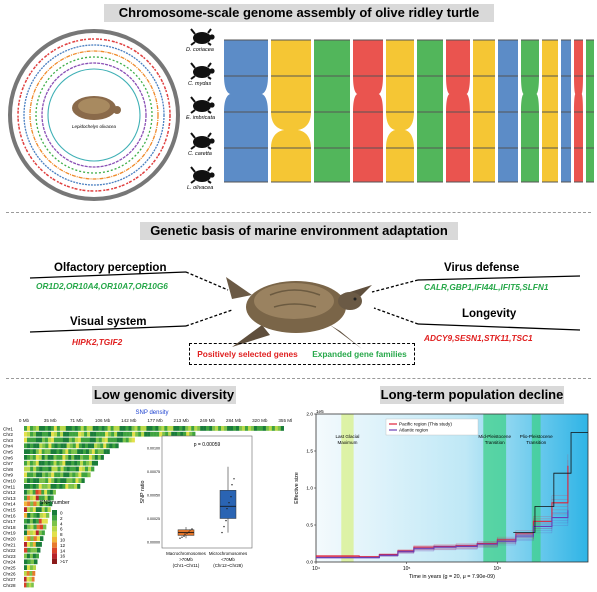 The height and width of the screenshot is (592, 597). Describe the element at coordinates (186, 559) in the screenshot. I see `boxplot-group-label-0-1: >70Mb` at that location.